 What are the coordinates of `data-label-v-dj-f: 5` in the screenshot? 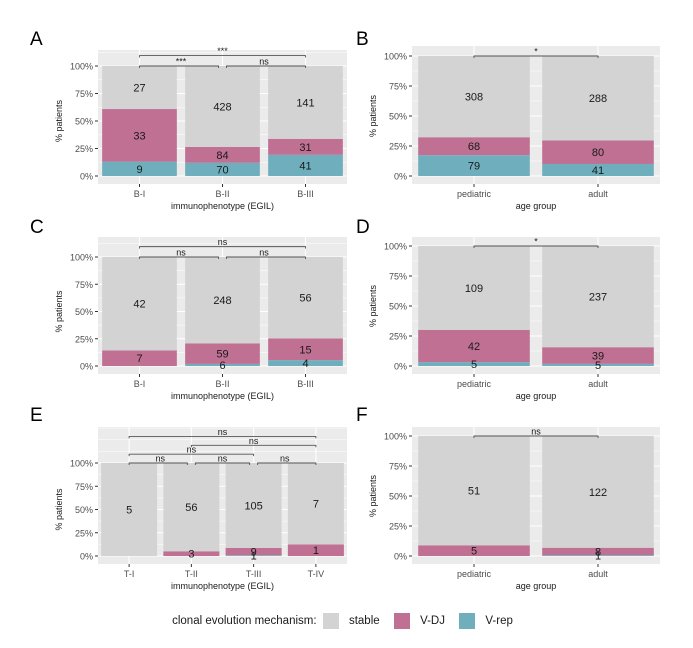 It's located at (474, 552).